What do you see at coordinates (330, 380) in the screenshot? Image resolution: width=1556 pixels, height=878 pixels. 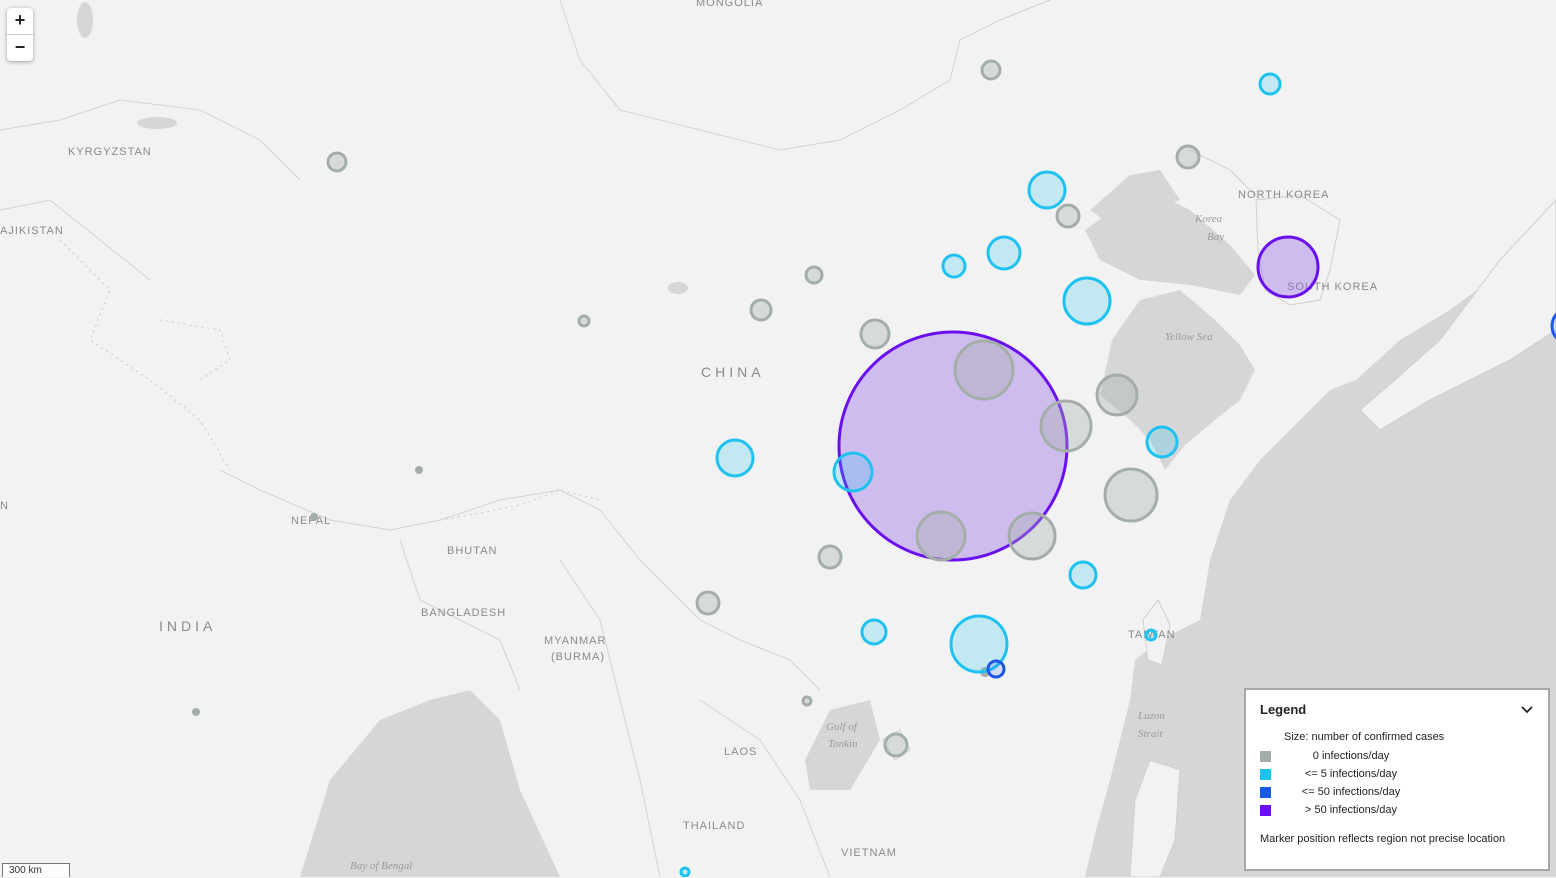 I see `disputed-borders` at bounding box center [330, 380].